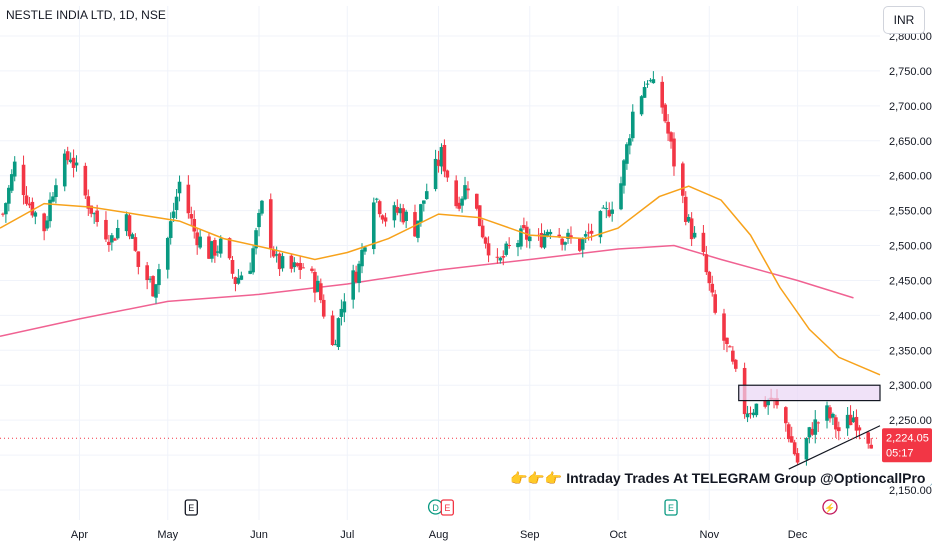  I want to click on price-tick-label: 2,550.00, so click(910, 212).